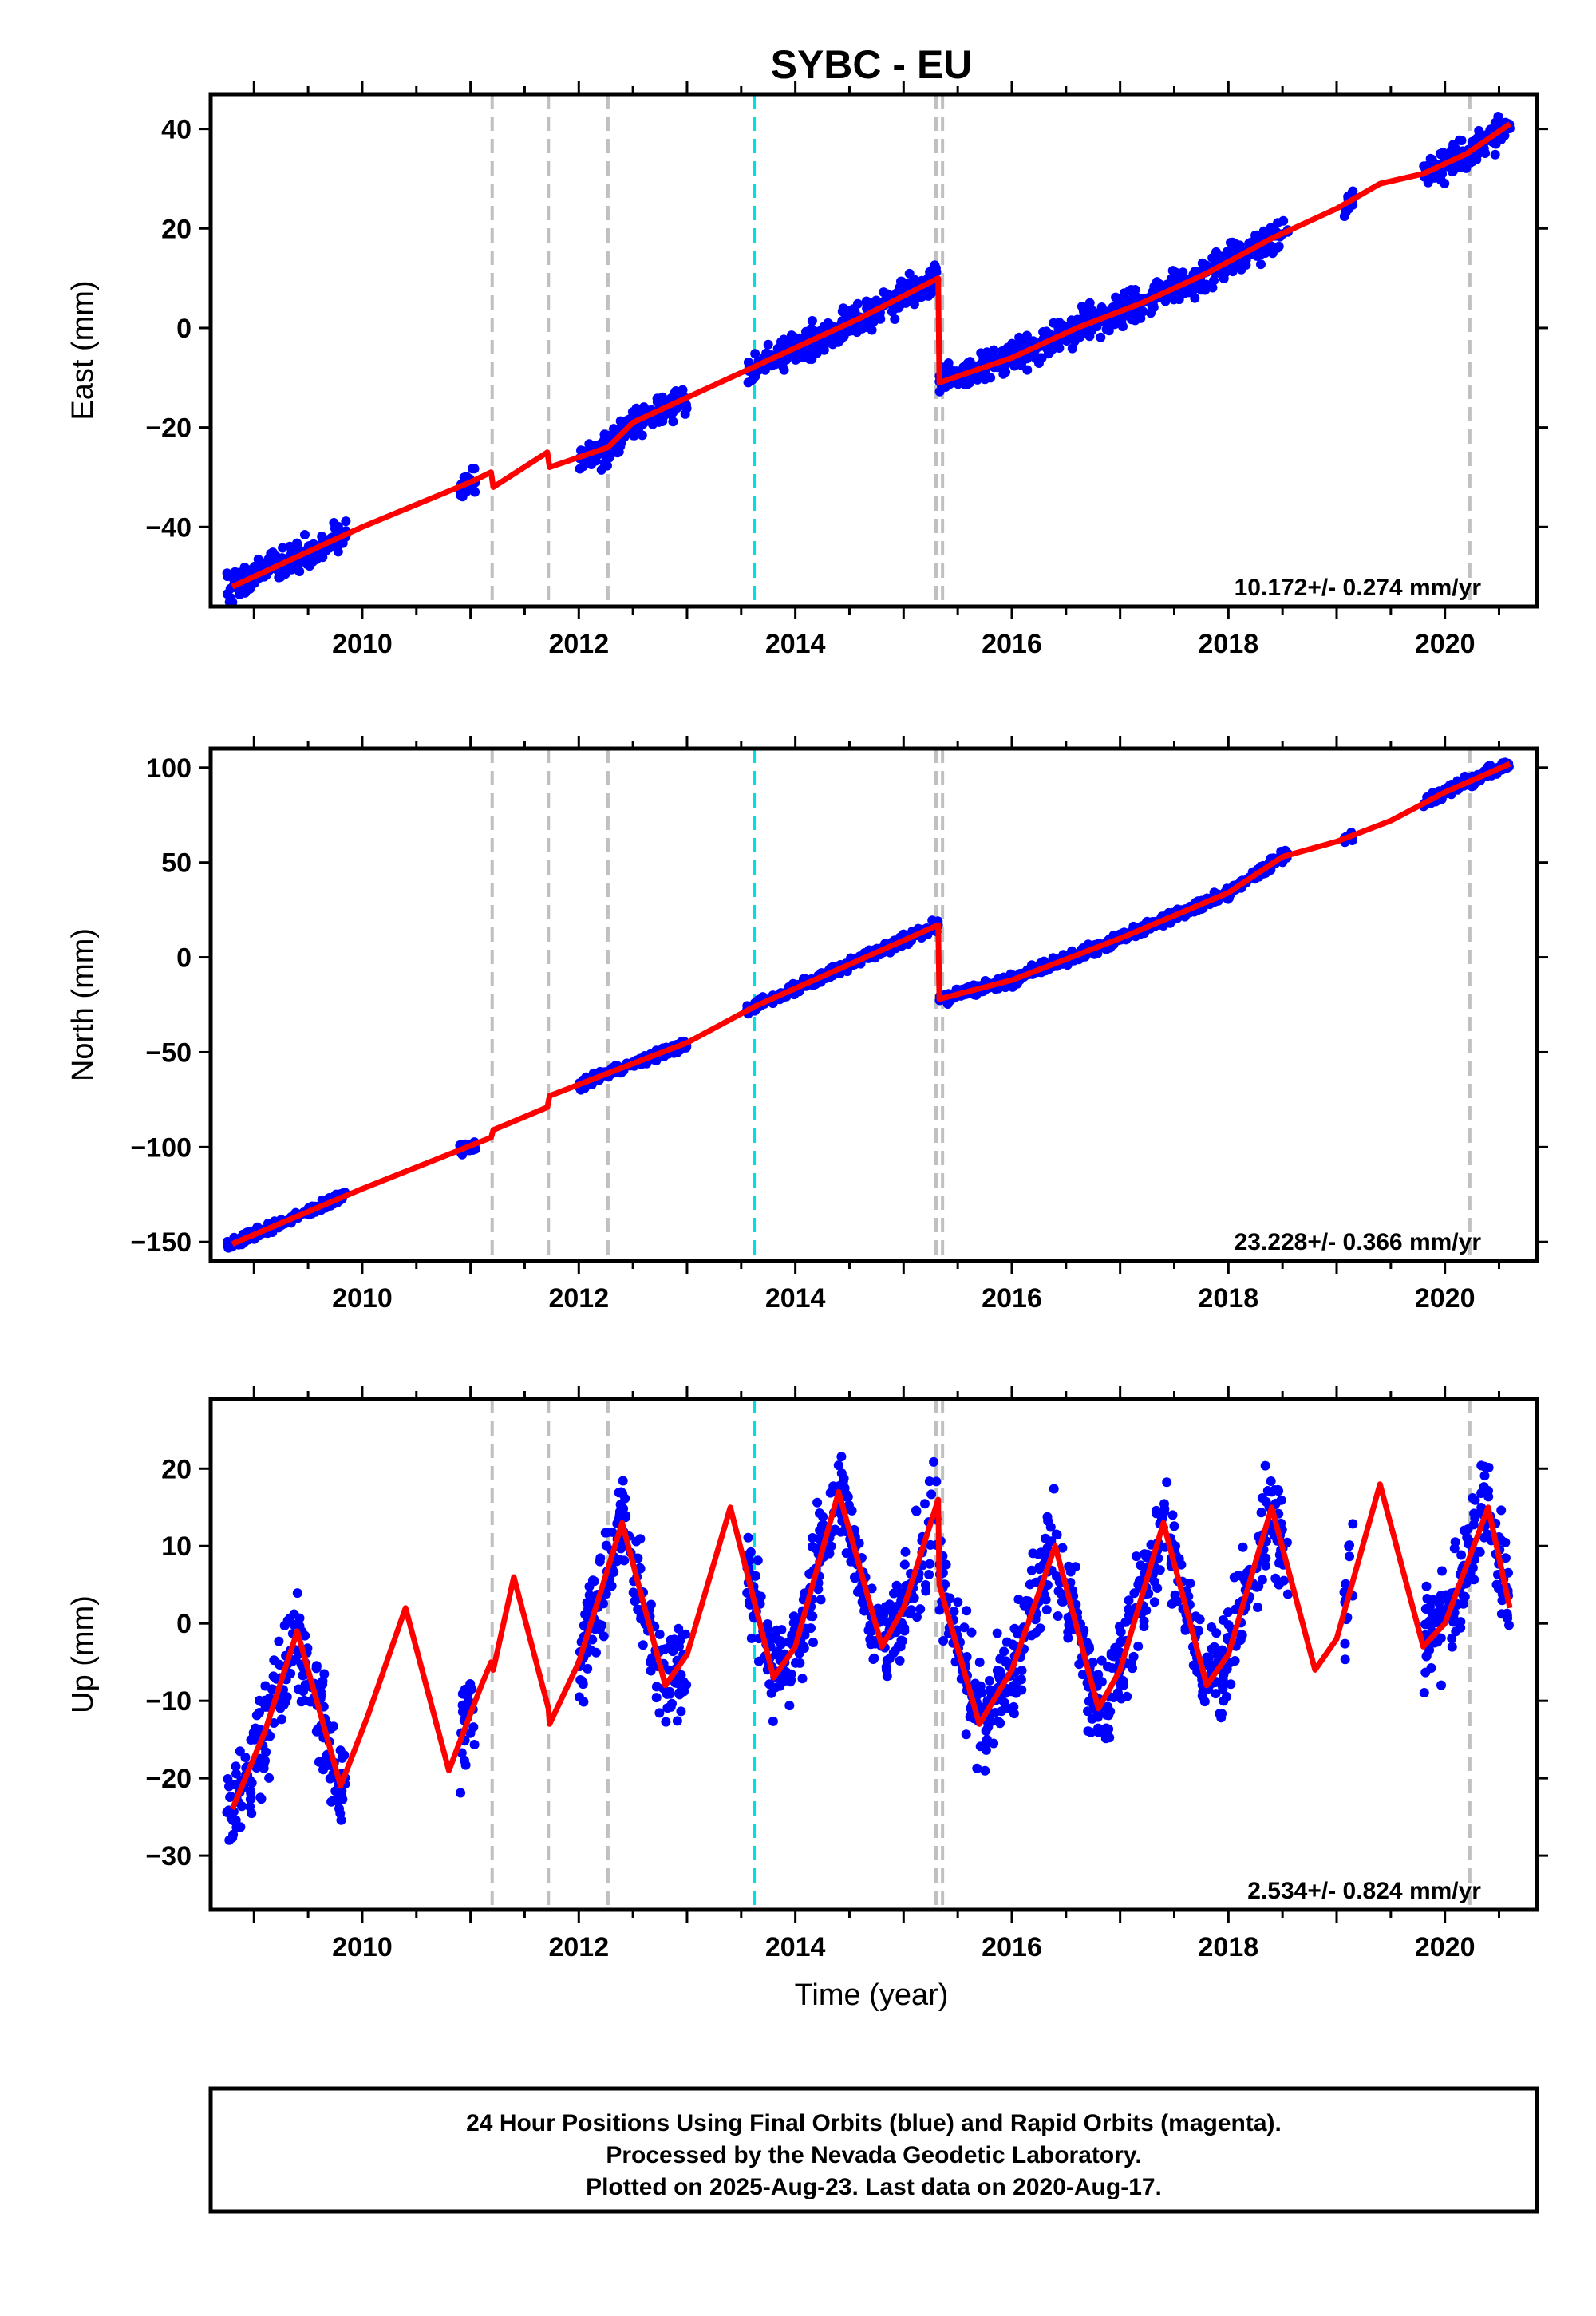  I want to click on up-x-tick-label: 2016, so click(1012, 1947).